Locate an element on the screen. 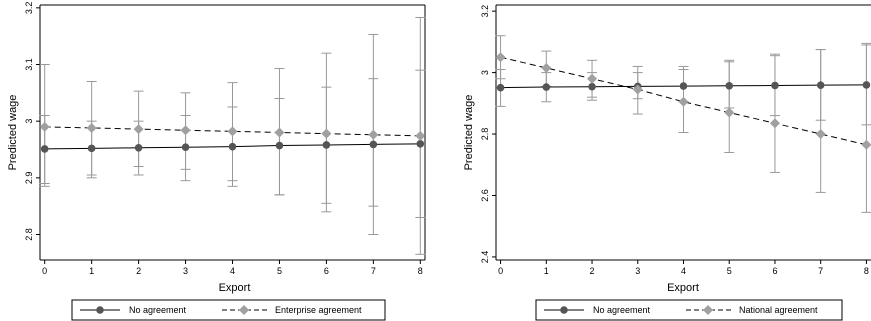 The height and width of the screenshot is (321, 871). series-line-national-agreement is located at coordinates (683, 101).